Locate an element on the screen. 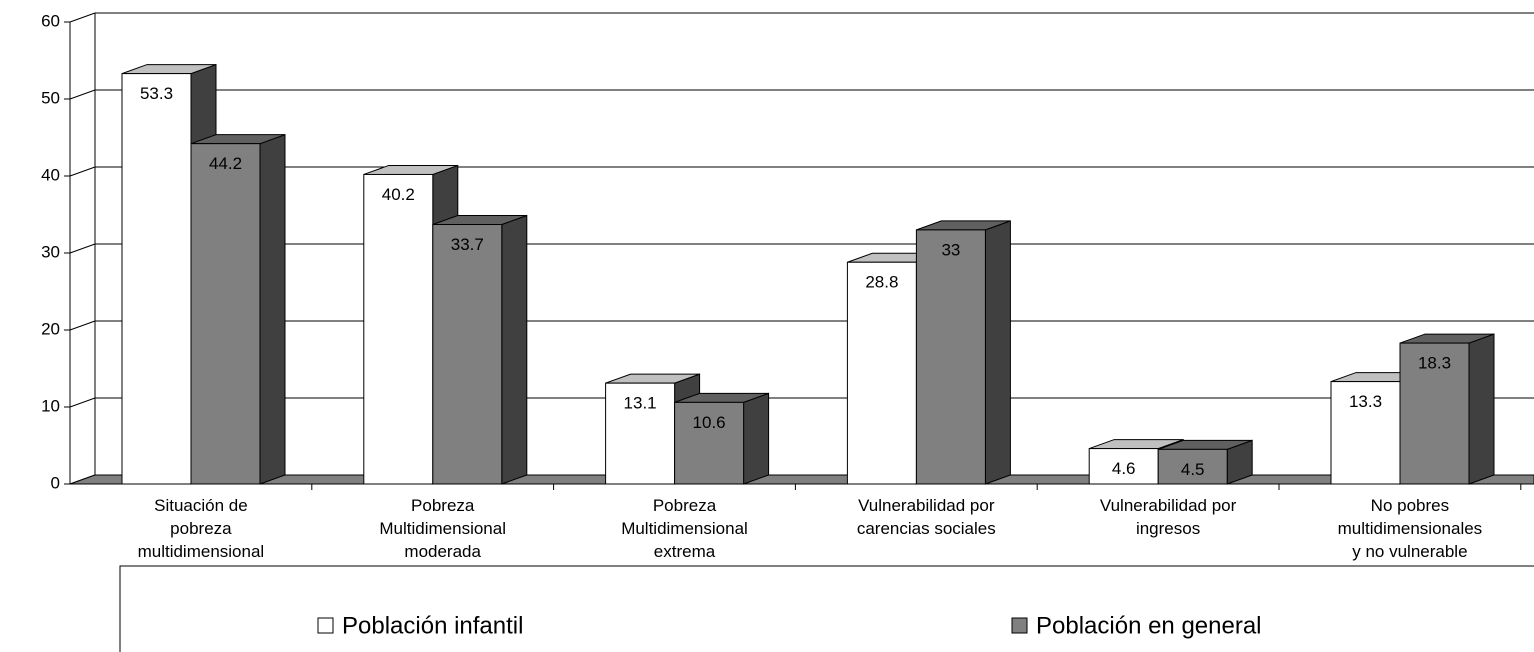 The width and height of the screenshot is (1534, 652). floor is located at coordinates (801, 479).